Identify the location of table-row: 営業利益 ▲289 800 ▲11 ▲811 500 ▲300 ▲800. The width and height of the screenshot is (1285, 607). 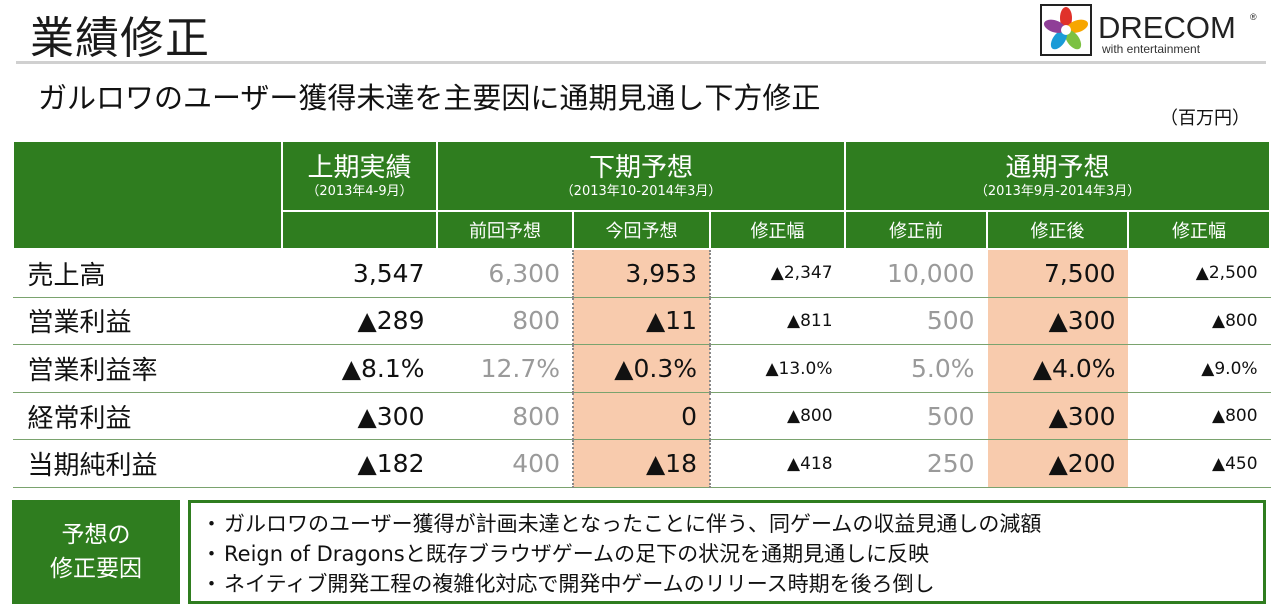
(641, 321).